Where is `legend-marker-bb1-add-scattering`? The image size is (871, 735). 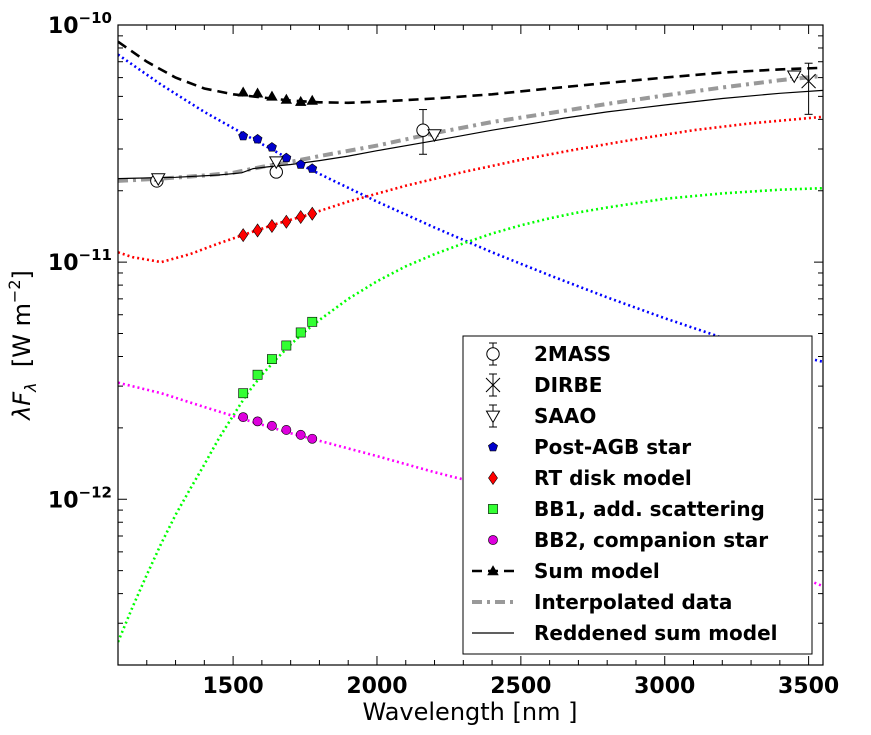 legend-marker-bb1-add-scattering is located at coordinates (493, 509).